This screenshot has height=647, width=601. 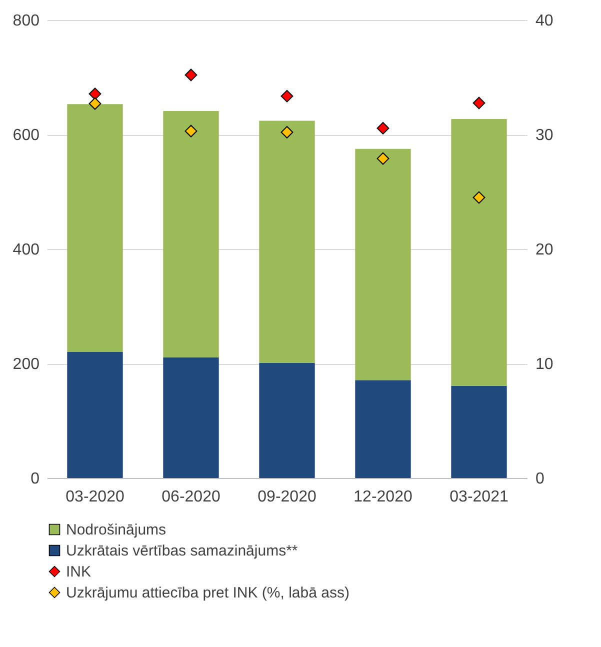 What do you see at coordinates (35, 479) in the screenshot?
I see `y-tick-label: 0` at bounding box center [35, 479].